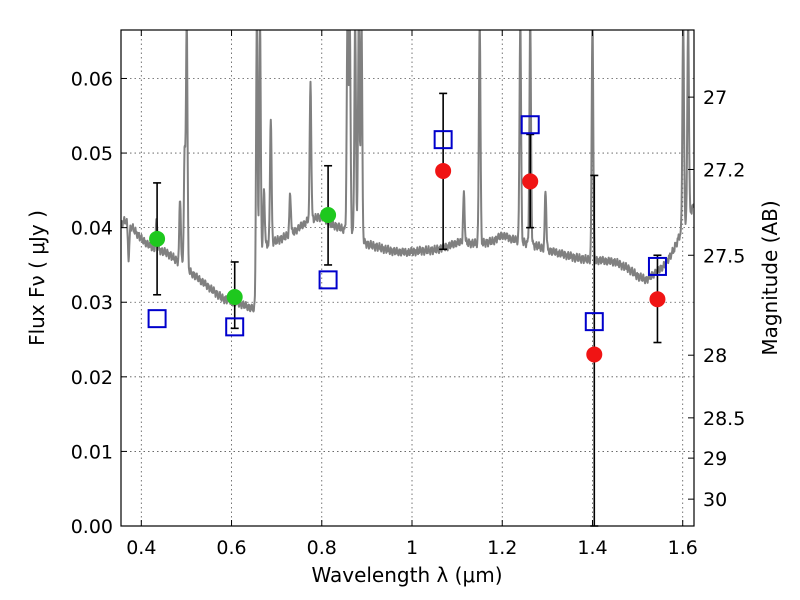 This screenshot has height=600, width=800. What do you see at coordinates (592, 548) in the screenshot?
I see `x-tick-label: 1.4` at bounding box center [592, 548].